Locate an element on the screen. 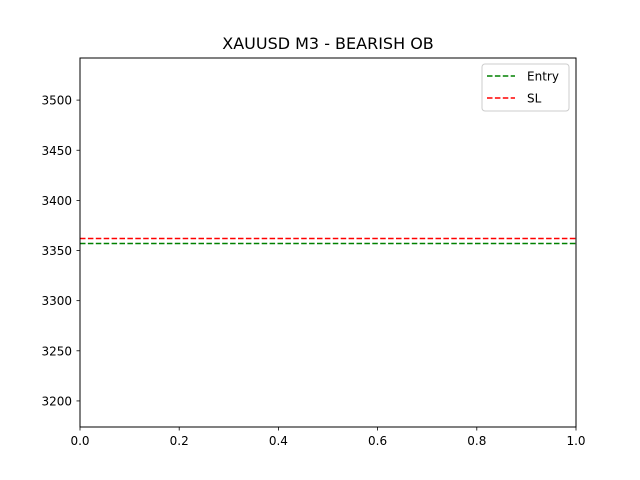 Image resolution: width=640 pixels, height=480 pixels. x-tick-label: 0.0 is located at coordinates (79, 441).